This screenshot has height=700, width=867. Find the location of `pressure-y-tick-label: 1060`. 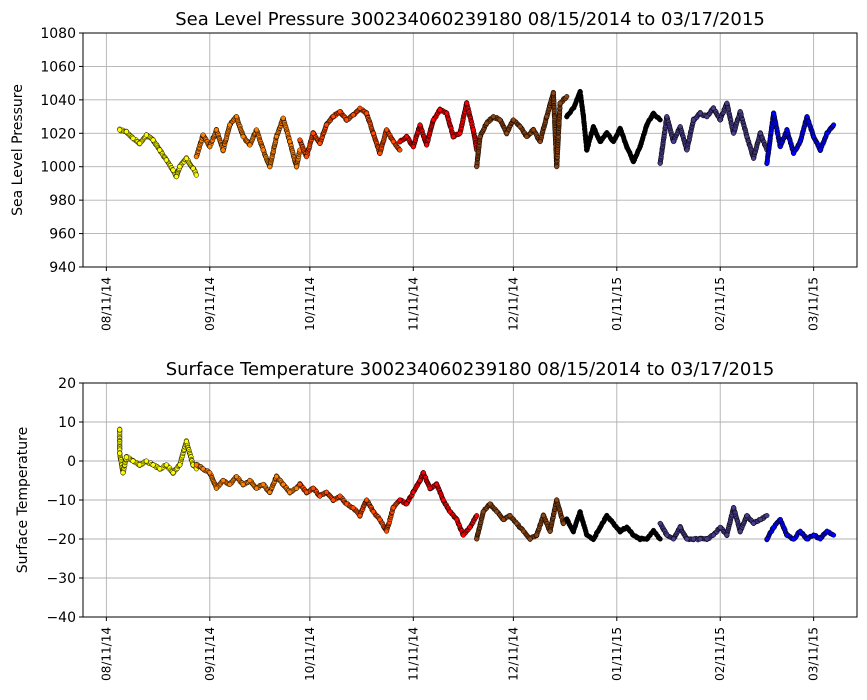

pressure-y-tick-label: 1060 is located at coordinates (58, 67).